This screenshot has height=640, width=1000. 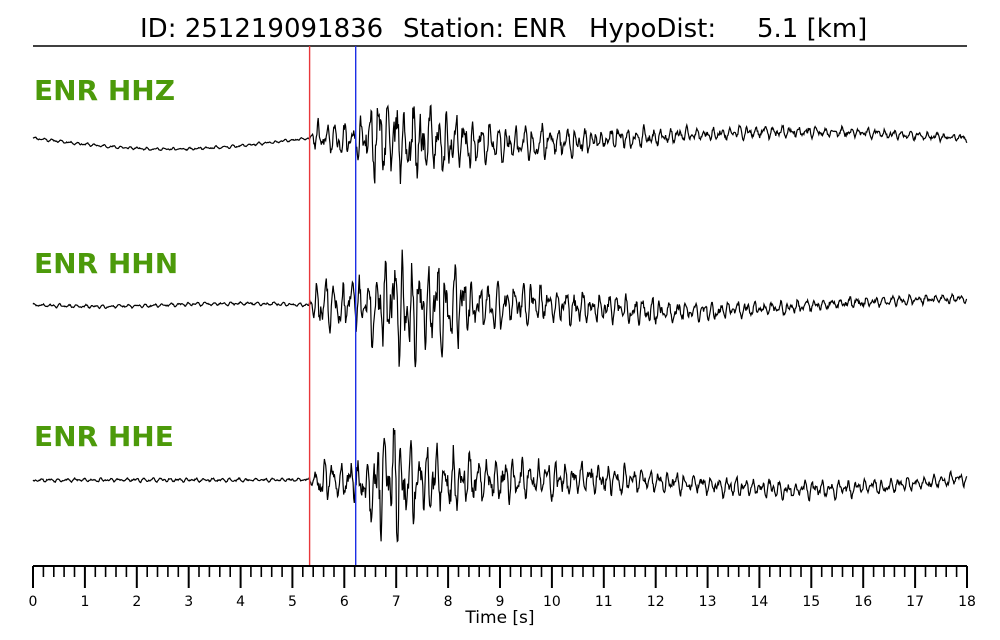 What do you see at coordinates (33, 602) in the screenshot?
I see `tick-label: 0` at bounding box center [33, 602].